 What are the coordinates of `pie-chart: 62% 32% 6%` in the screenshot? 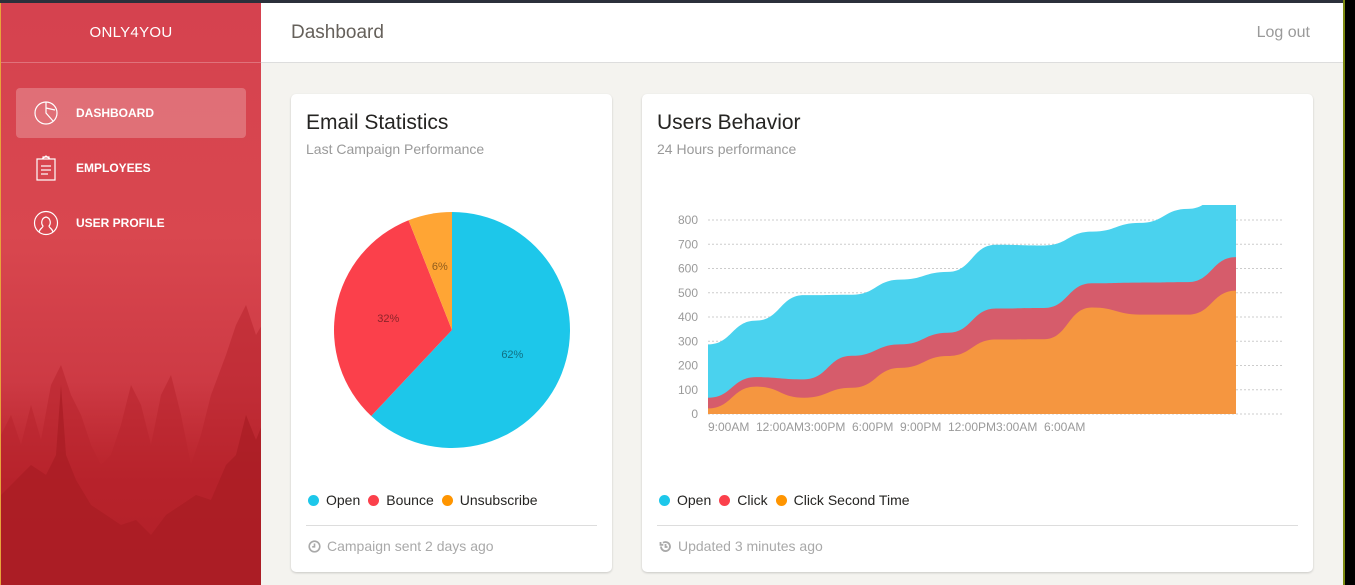 It's located at (452, 330).